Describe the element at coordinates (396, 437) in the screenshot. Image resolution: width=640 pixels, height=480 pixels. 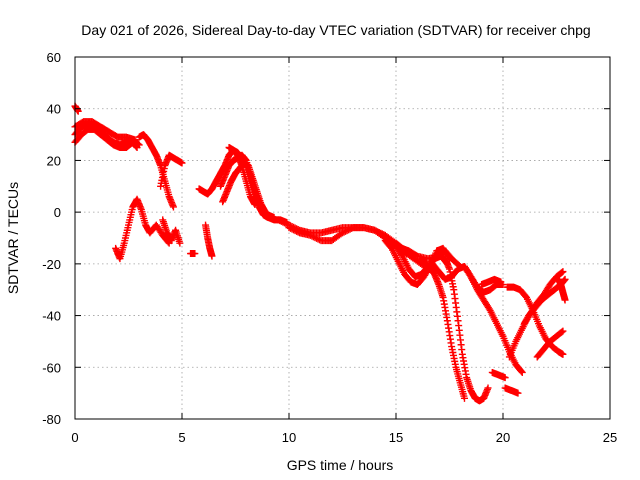
I see `x-tick-label: 15` at that location.